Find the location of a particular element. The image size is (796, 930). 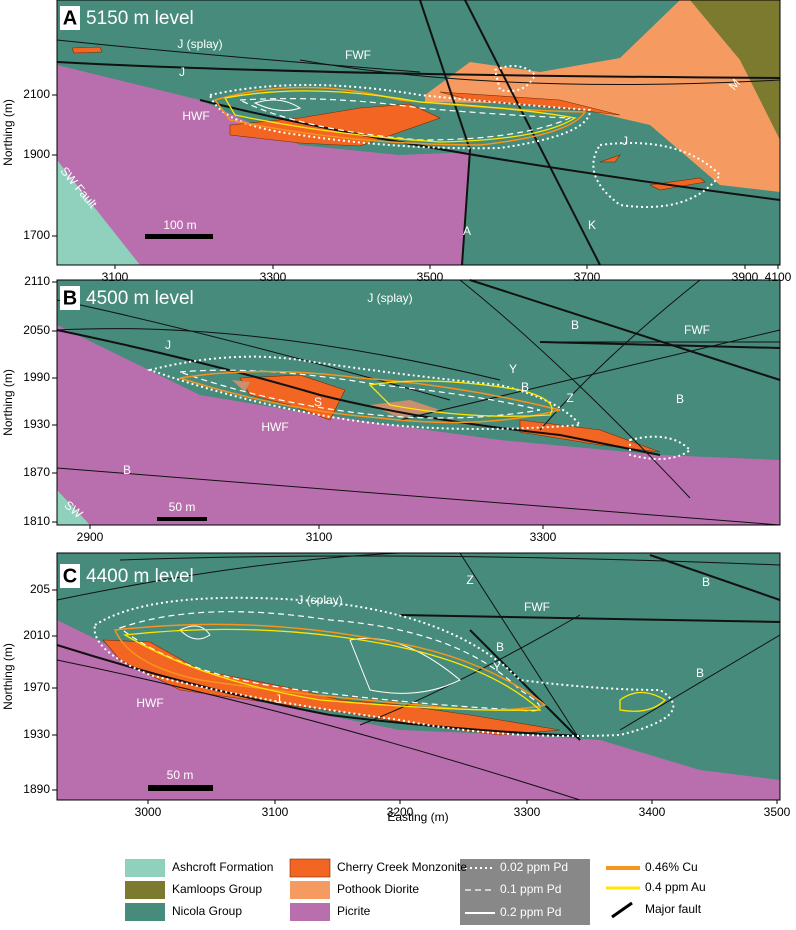

y-tick-label: 2100 is located at coordinates (36, 94).